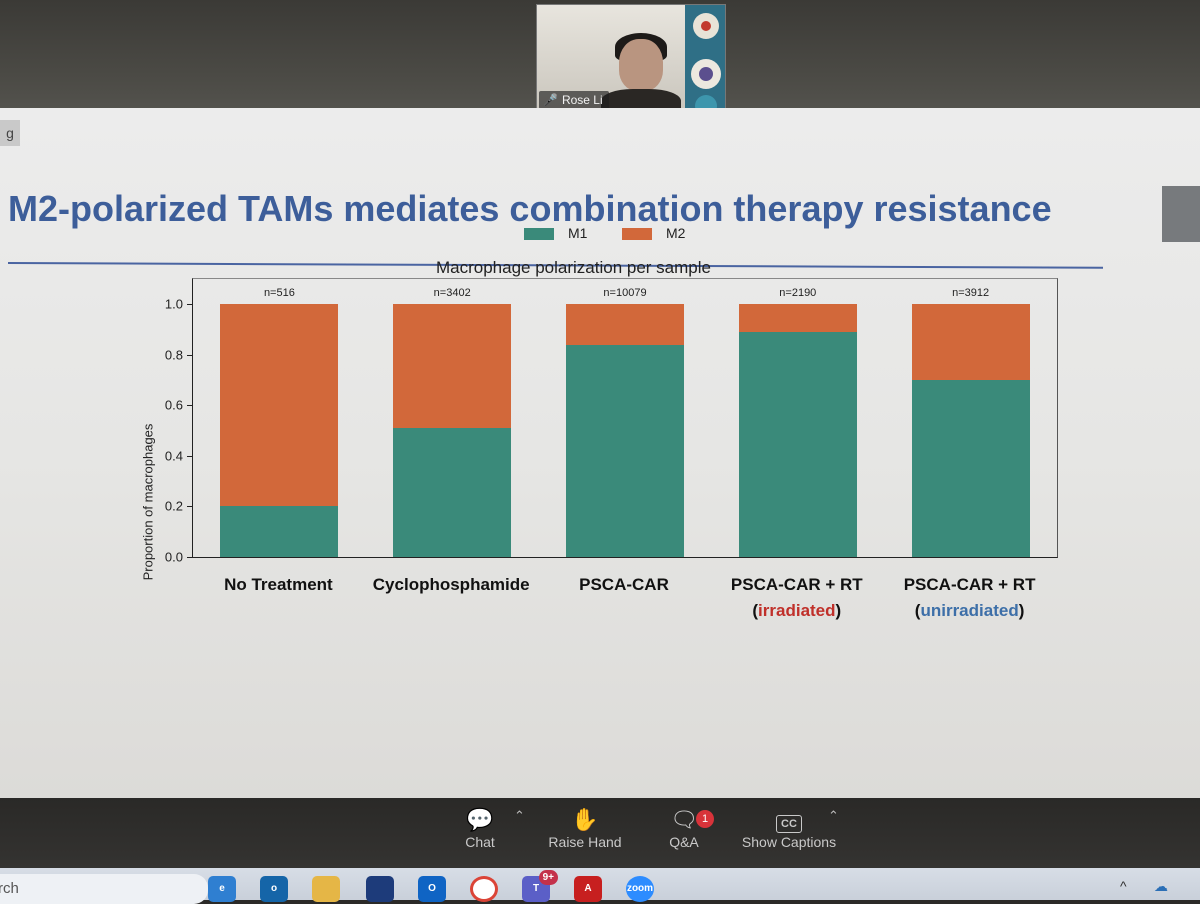 The height and width of the screenshot is (904, 1200). Describe the element at coordinates (705, 819) in the screenshot. I see `qa-badge: 1` at that location.